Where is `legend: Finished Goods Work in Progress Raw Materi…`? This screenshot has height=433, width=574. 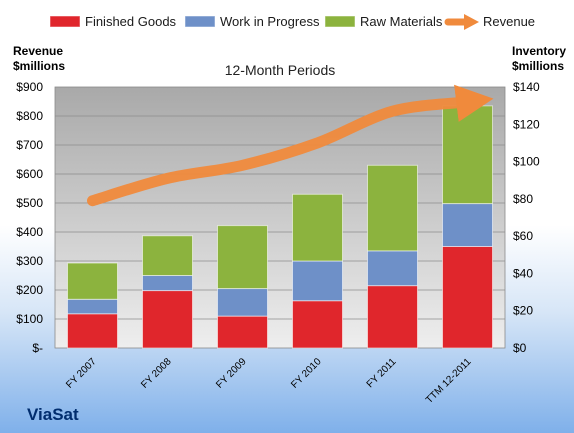
legend: Finished Goods Work in Progress Raw Materi… is located at coordinates (292, 22).